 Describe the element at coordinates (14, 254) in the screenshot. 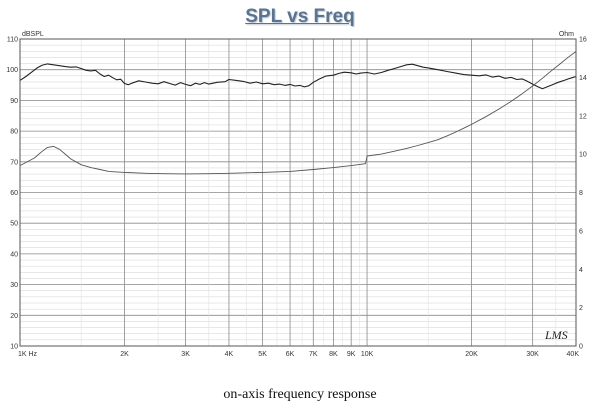

I see `left-y-tick-label: 40` at that location.